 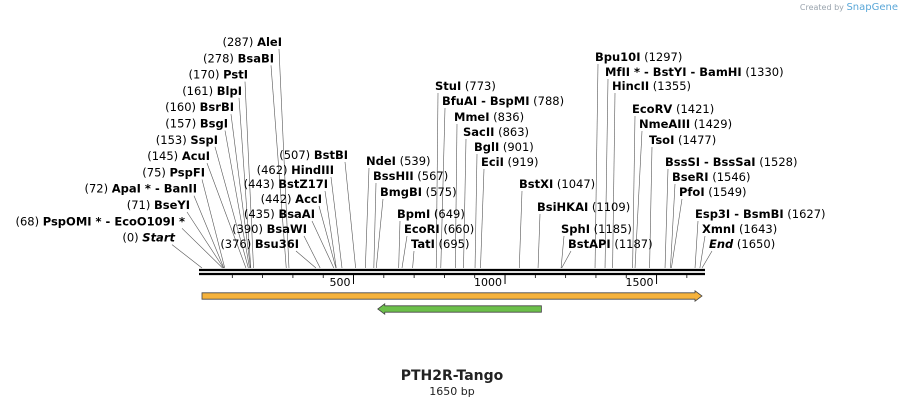 I want to click on enzyme-site-label: (145) AcuI, so click(x=178, y=156).